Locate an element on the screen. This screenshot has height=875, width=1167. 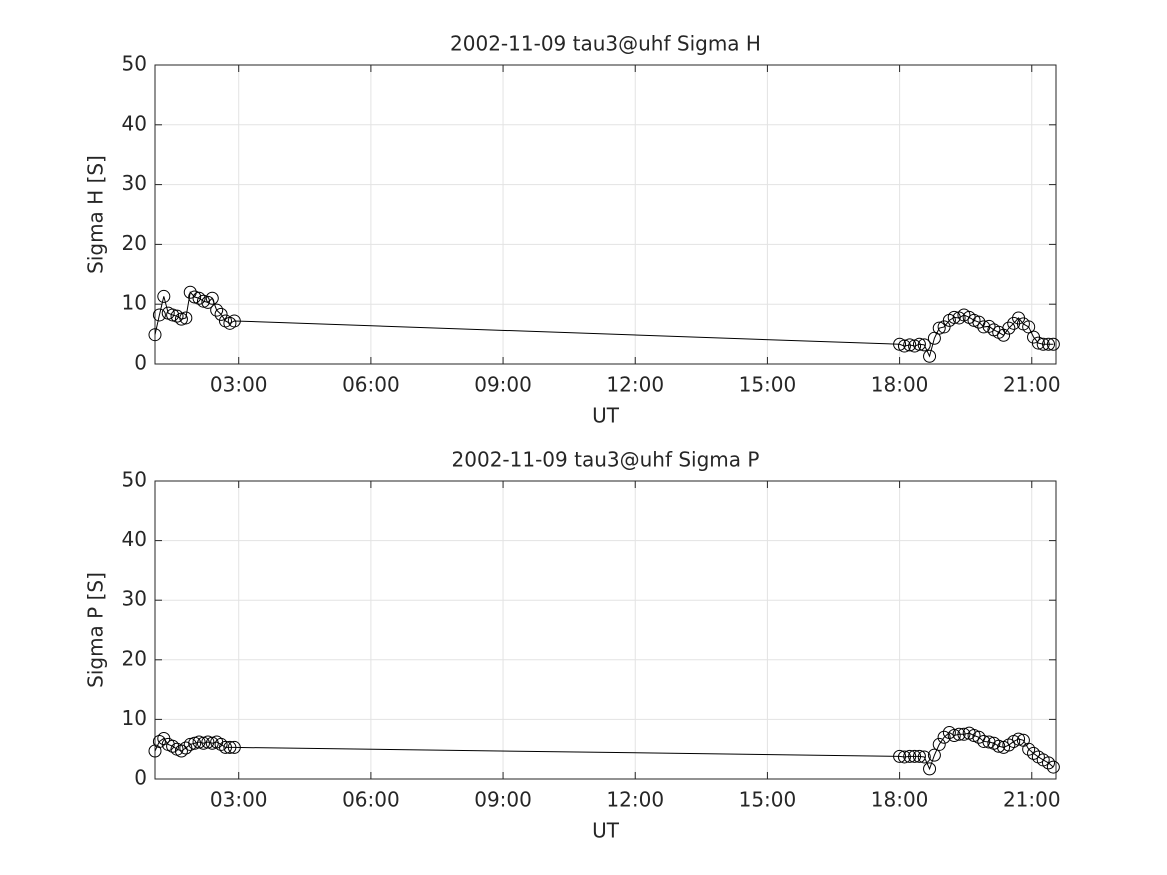
y-axis-label: Sigma P [S] is located at coordinates (96, 630).